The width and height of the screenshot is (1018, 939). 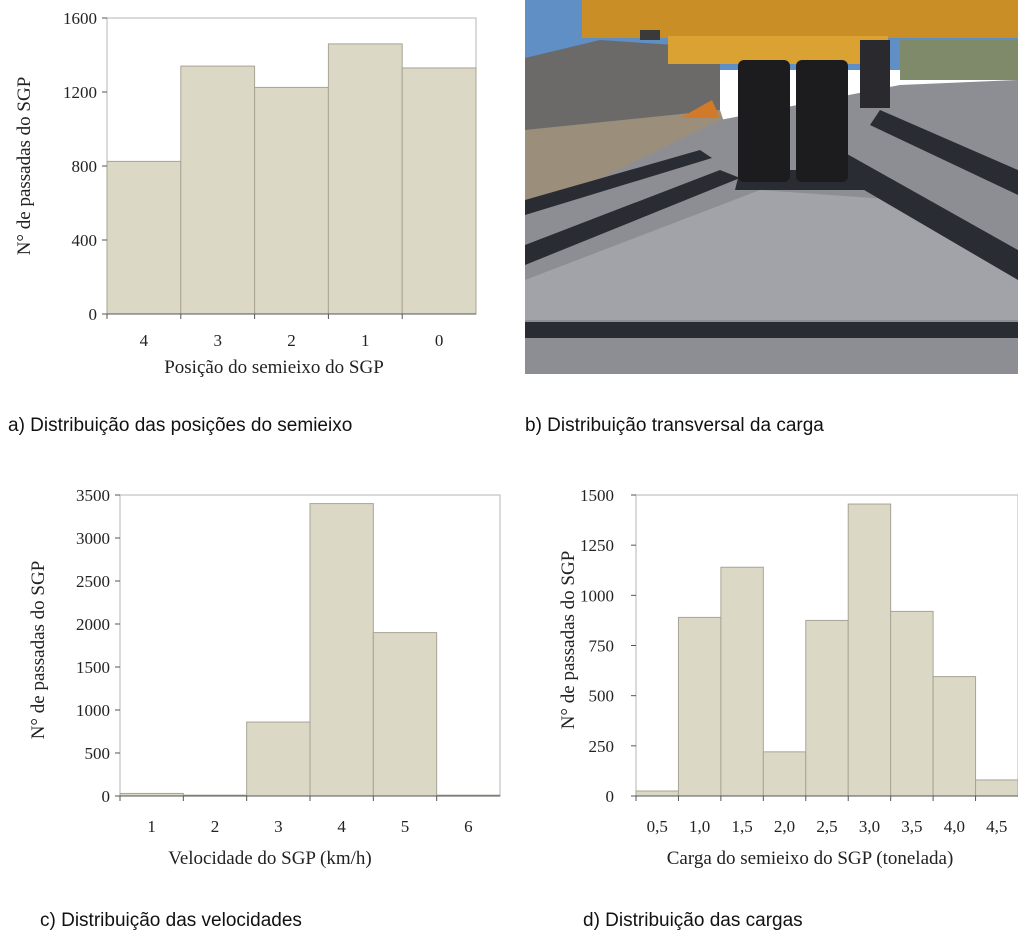 What do you see at coordinates (822, 121) in the screenshot?
I see `photo-tire-right` at bounding box center [822, 121].